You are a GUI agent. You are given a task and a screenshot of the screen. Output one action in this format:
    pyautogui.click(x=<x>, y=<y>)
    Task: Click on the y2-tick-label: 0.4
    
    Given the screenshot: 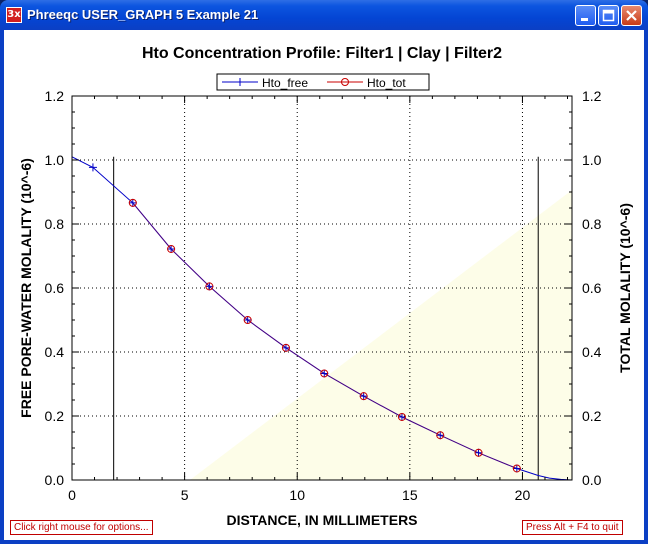 What is the action you would take?
    pyautogui.click(x=592, y=352)
    